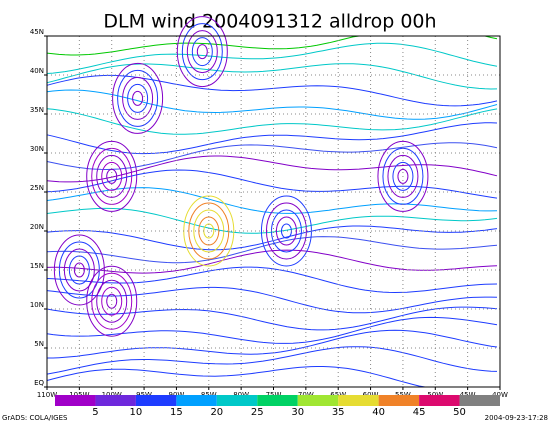 Image resolution: width=550 pixels, height=425 pixels. Describe the element at coordinates (516, 418) in the screenshot. I see `footer-right: 2004-09-23-17:28` at that location.